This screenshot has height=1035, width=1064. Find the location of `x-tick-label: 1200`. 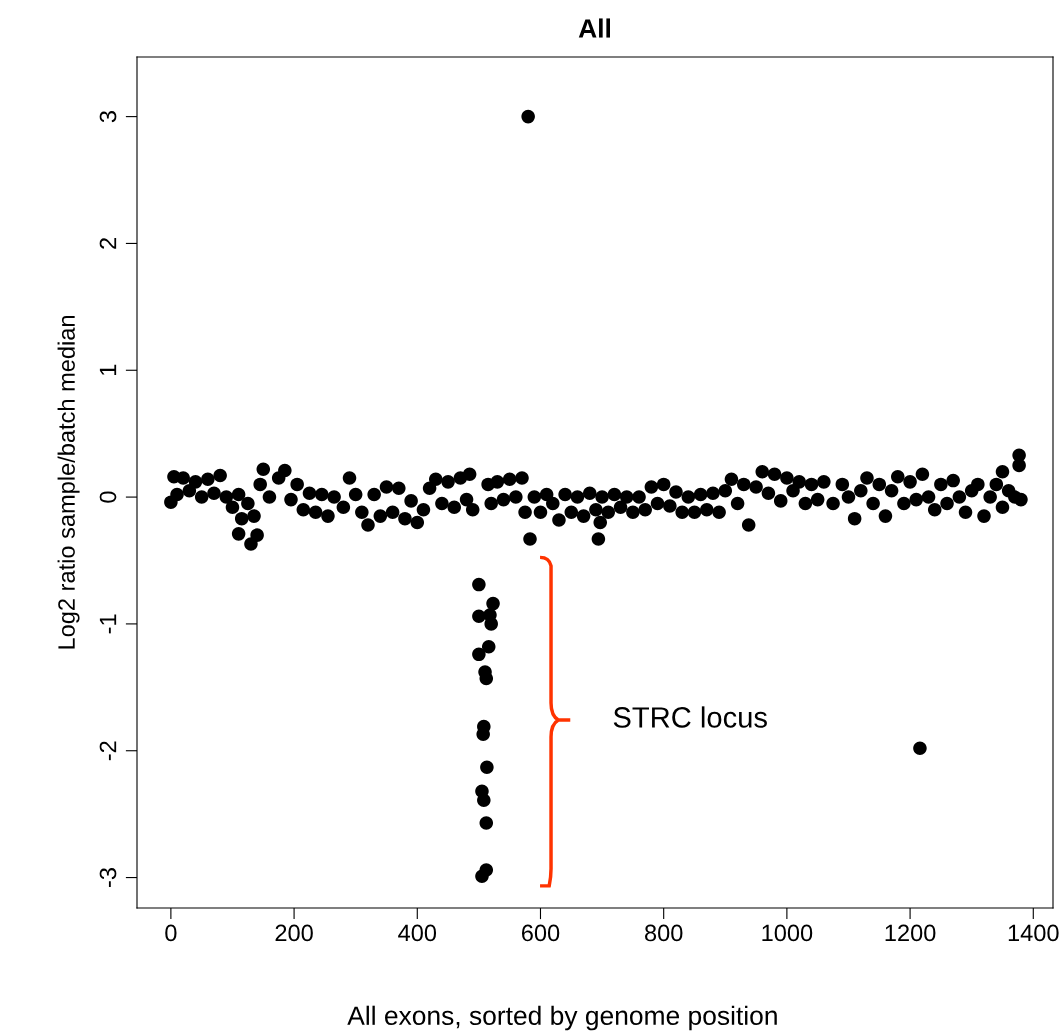

x-tick-label: 1200 is located at coordinates (910, 933).